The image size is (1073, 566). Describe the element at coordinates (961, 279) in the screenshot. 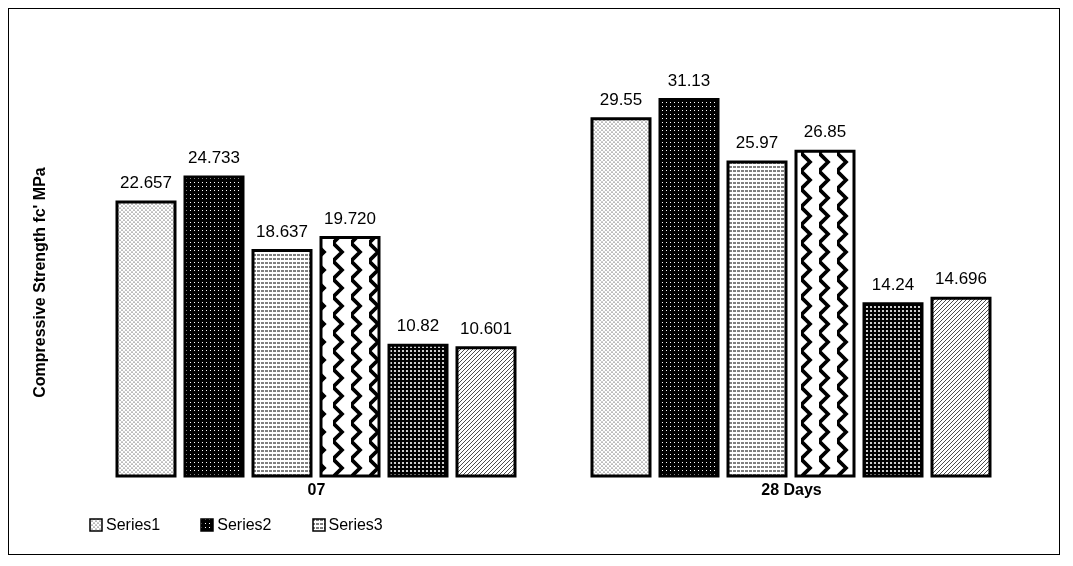

I see `data-label: 14.696` at that location.